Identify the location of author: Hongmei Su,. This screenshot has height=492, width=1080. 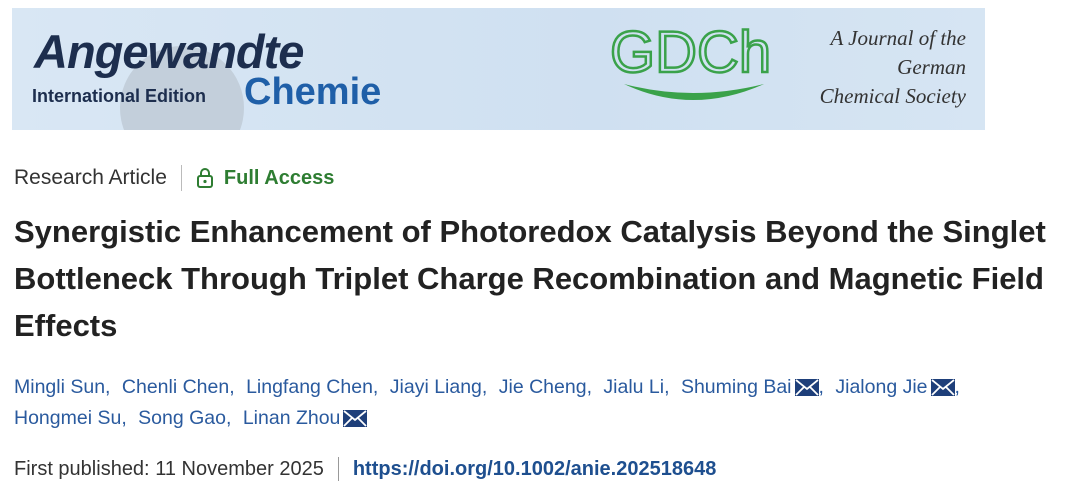
(73, 418).